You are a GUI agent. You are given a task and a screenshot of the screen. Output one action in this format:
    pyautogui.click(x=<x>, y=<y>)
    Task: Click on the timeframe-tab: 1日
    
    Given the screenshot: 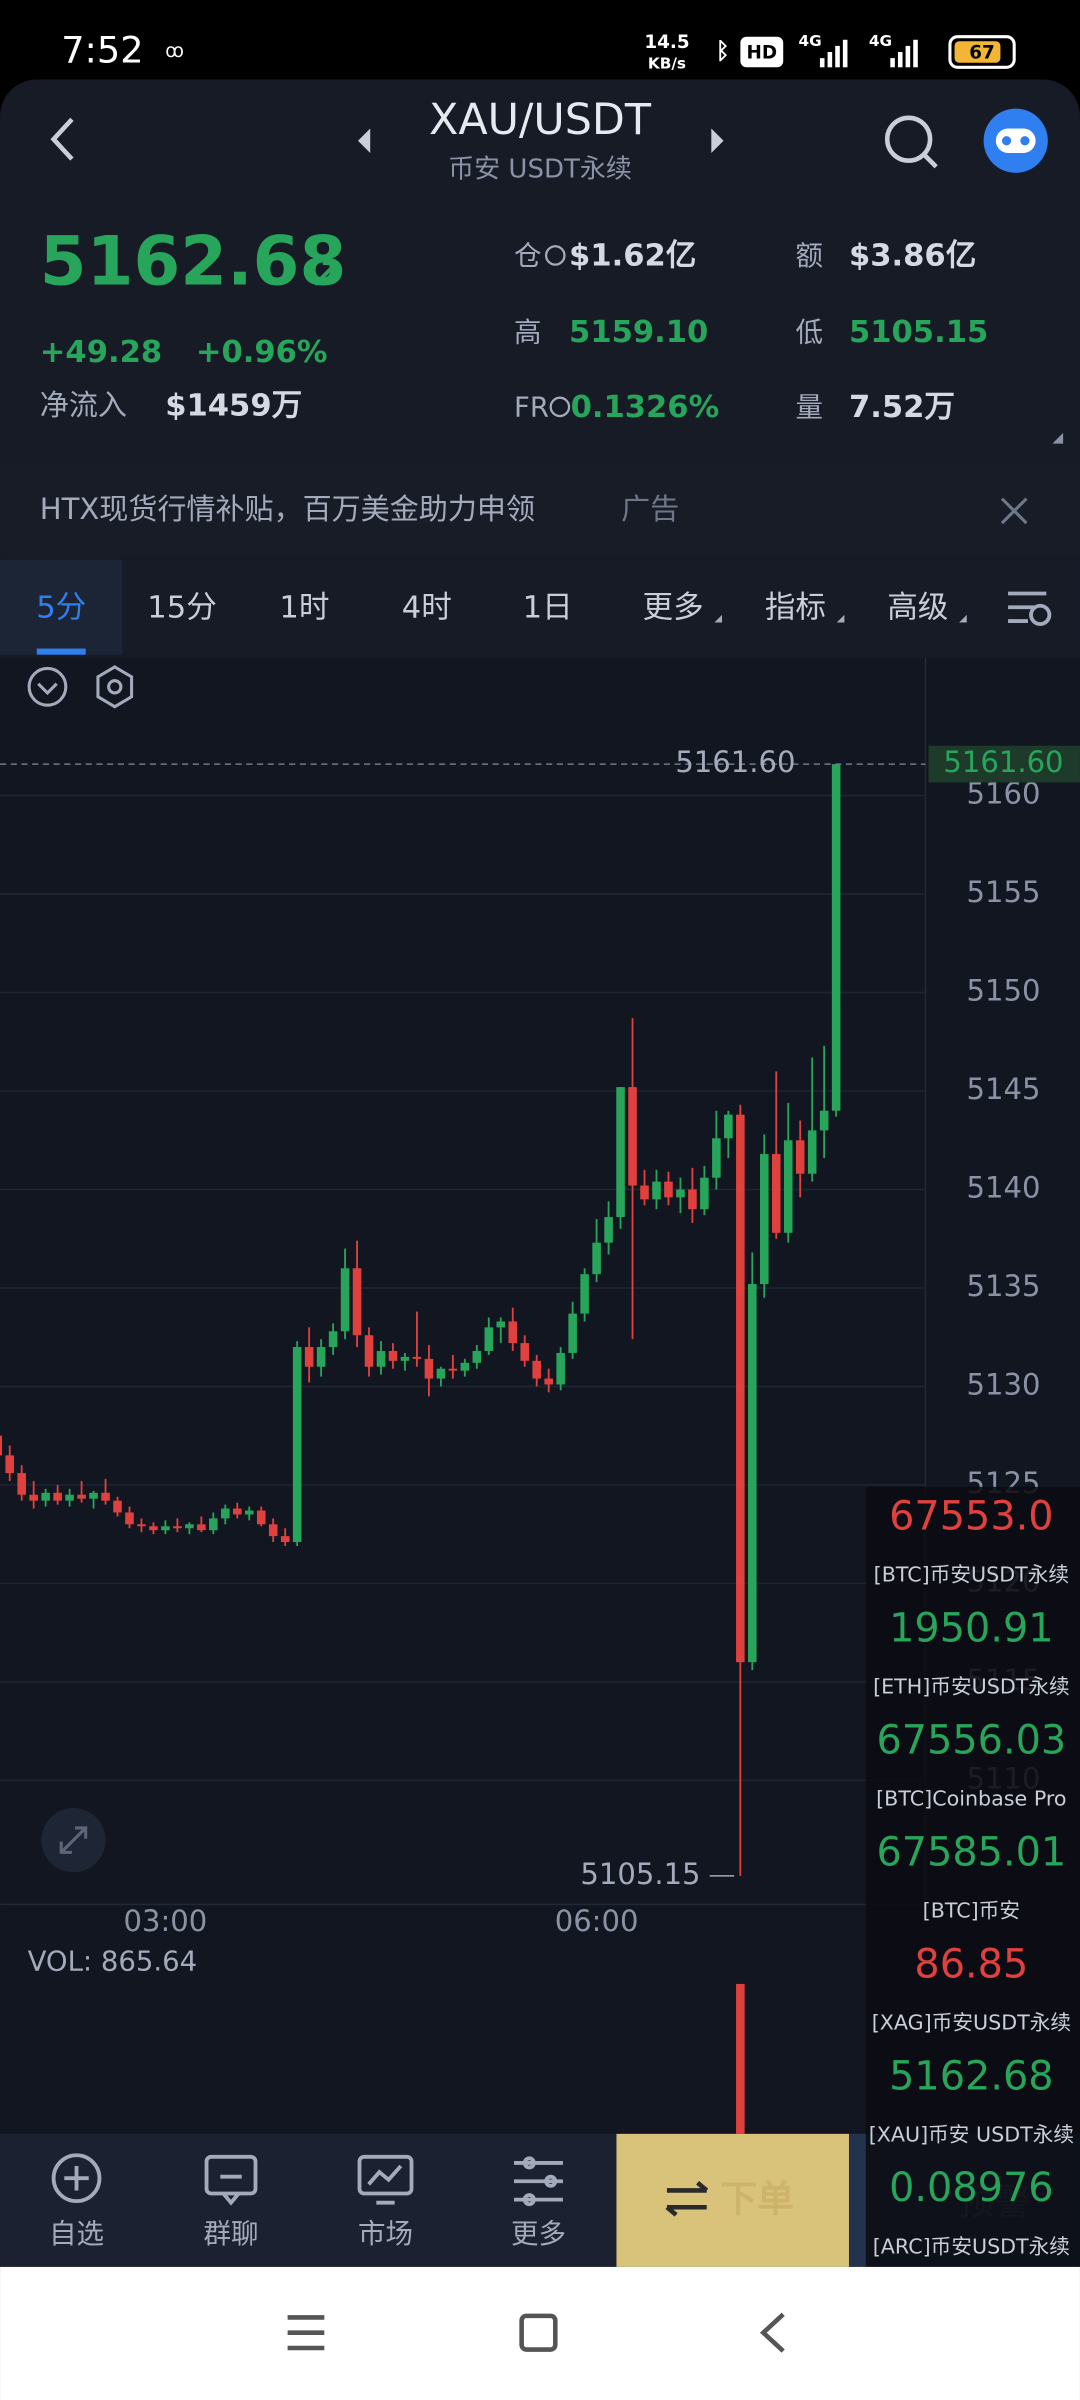 What is the action you would take?
    pyautogui.click(x=548, y=607)
    